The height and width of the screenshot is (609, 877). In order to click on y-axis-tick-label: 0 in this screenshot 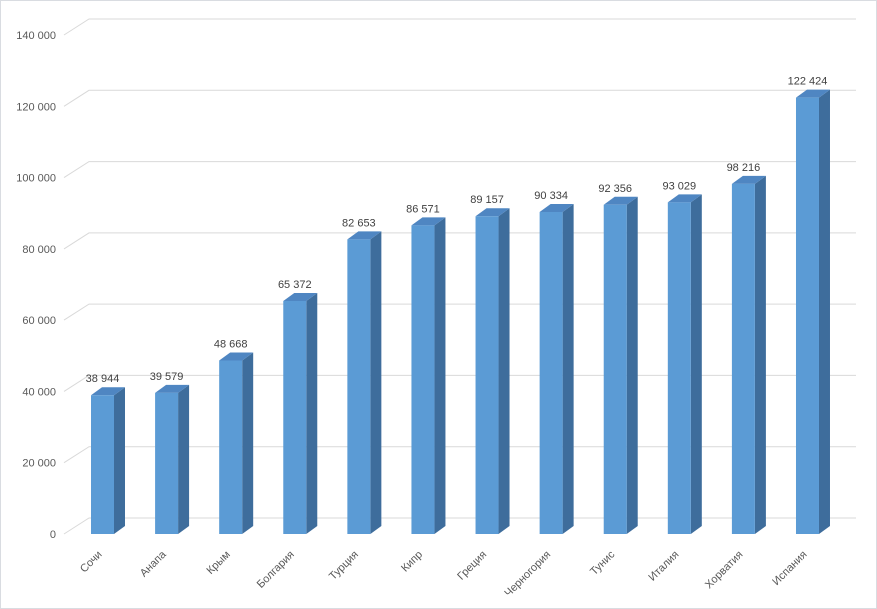, I will do `click(53, 535)`.